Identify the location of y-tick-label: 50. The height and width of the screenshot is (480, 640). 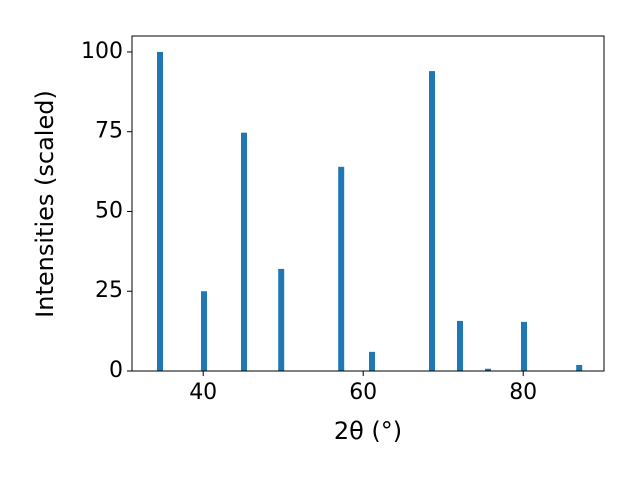
(109, 210).